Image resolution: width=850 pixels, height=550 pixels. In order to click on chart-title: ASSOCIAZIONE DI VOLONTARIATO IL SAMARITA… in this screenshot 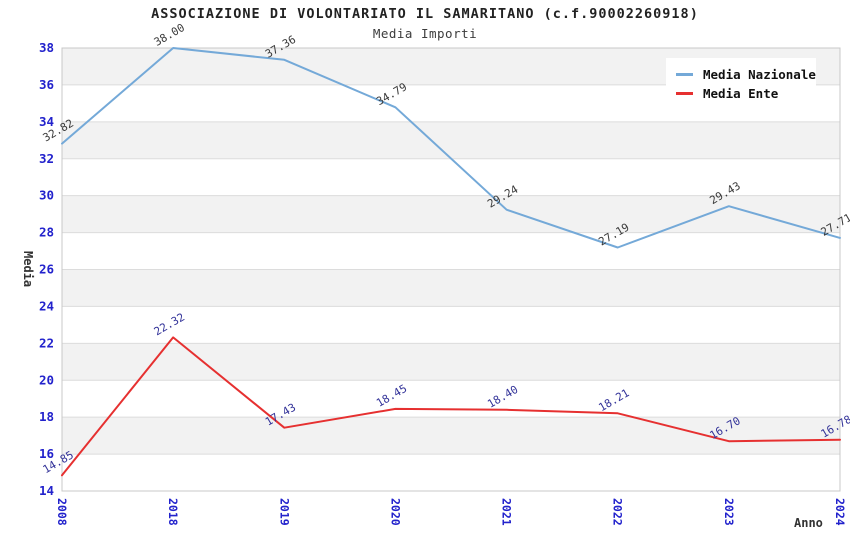, I will do `click(425, 14)`.